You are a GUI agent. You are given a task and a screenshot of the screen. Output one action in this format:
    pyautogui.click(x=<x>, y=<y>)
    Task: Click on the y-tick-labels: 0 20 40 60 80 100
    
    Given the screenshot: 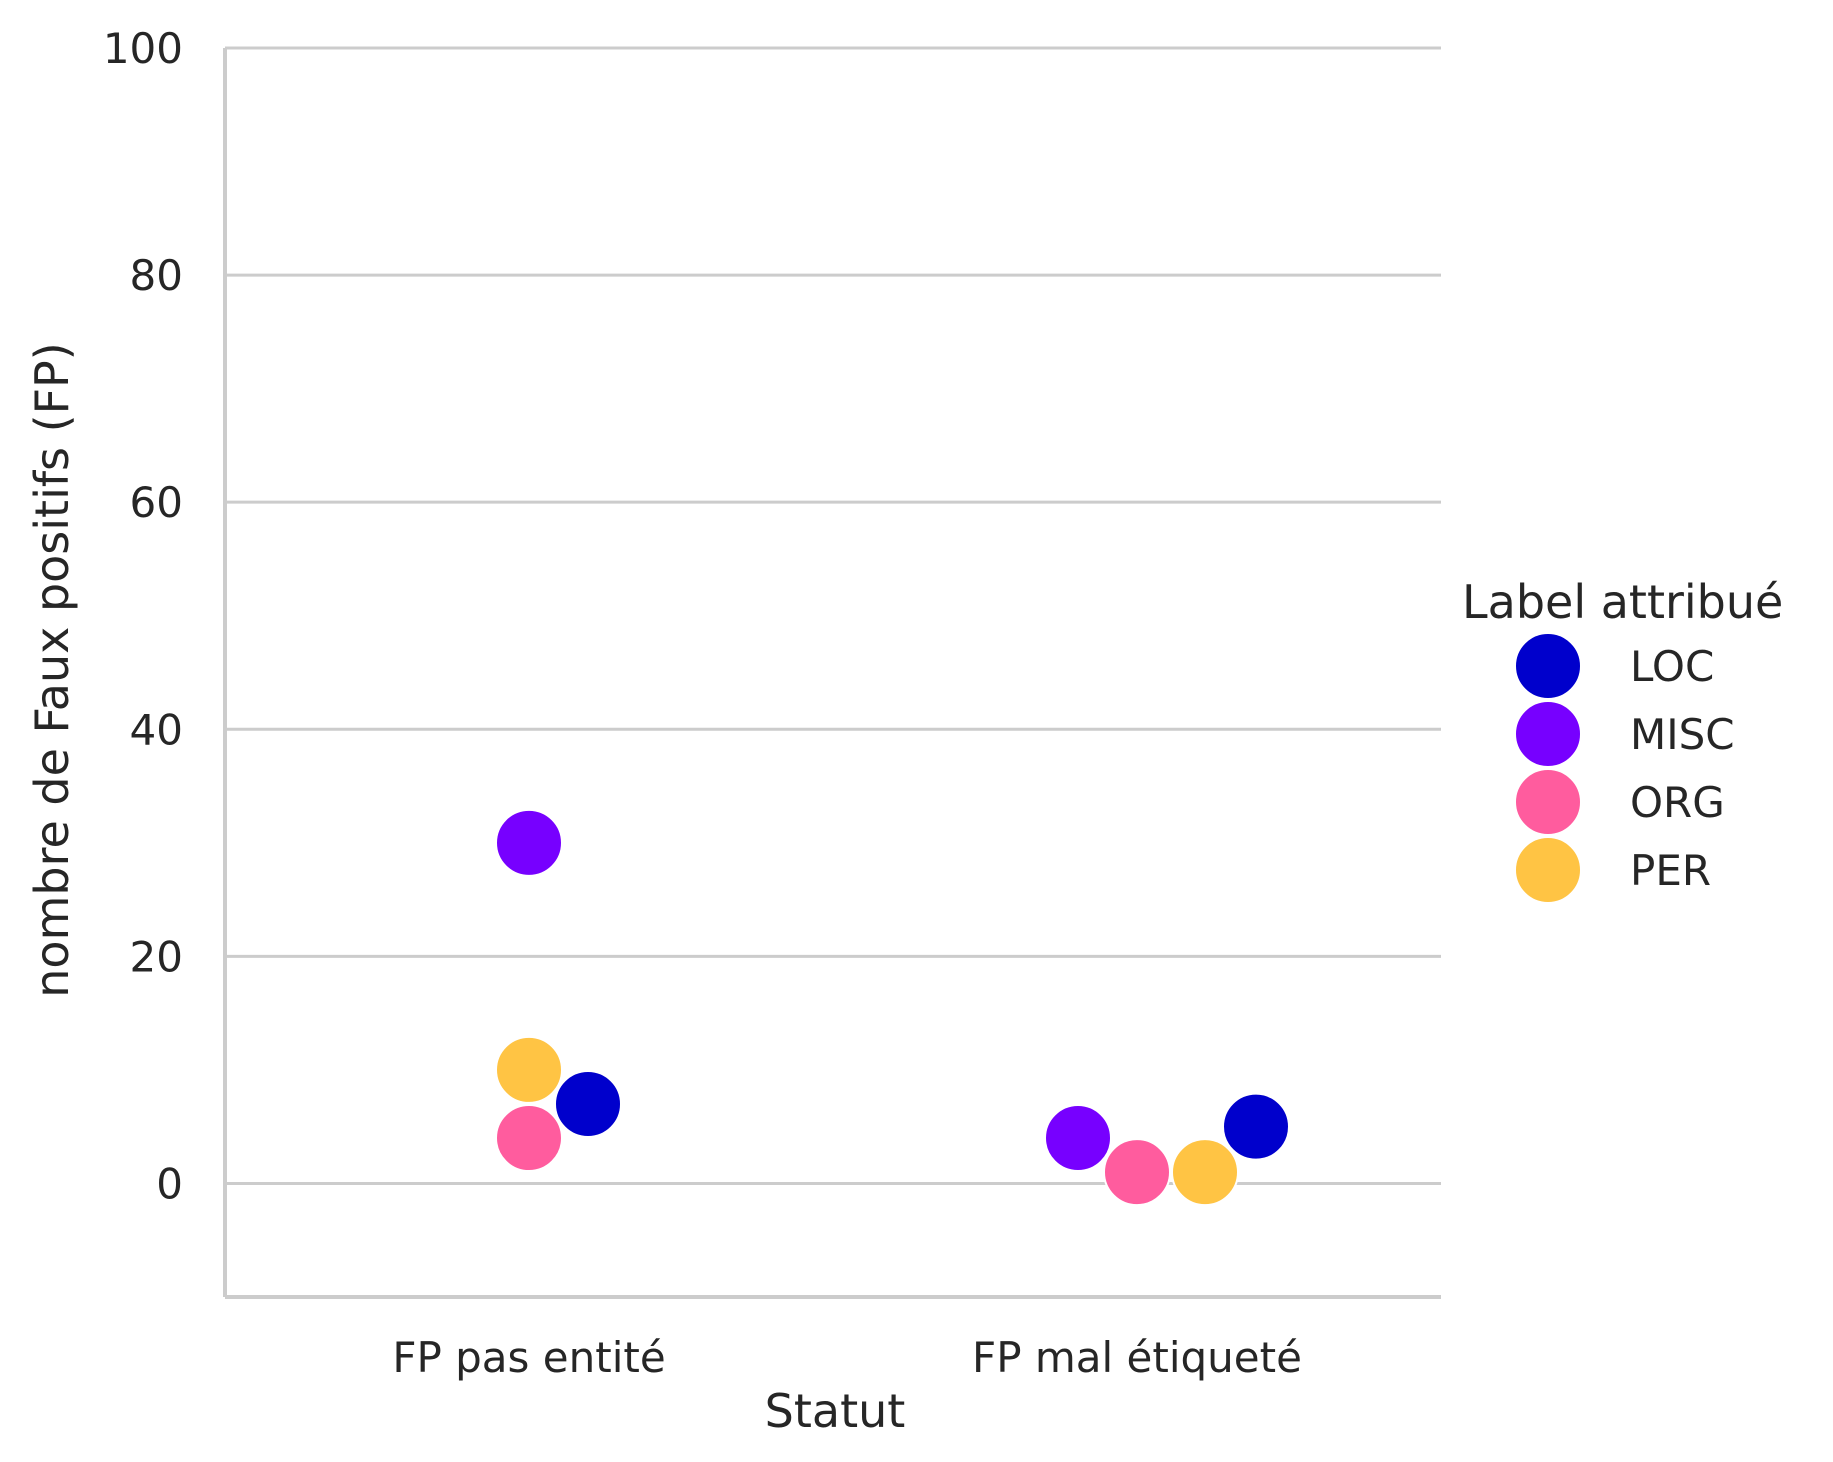 What is the action you would take?
    pyautogui.click(x=143, y=616)
    